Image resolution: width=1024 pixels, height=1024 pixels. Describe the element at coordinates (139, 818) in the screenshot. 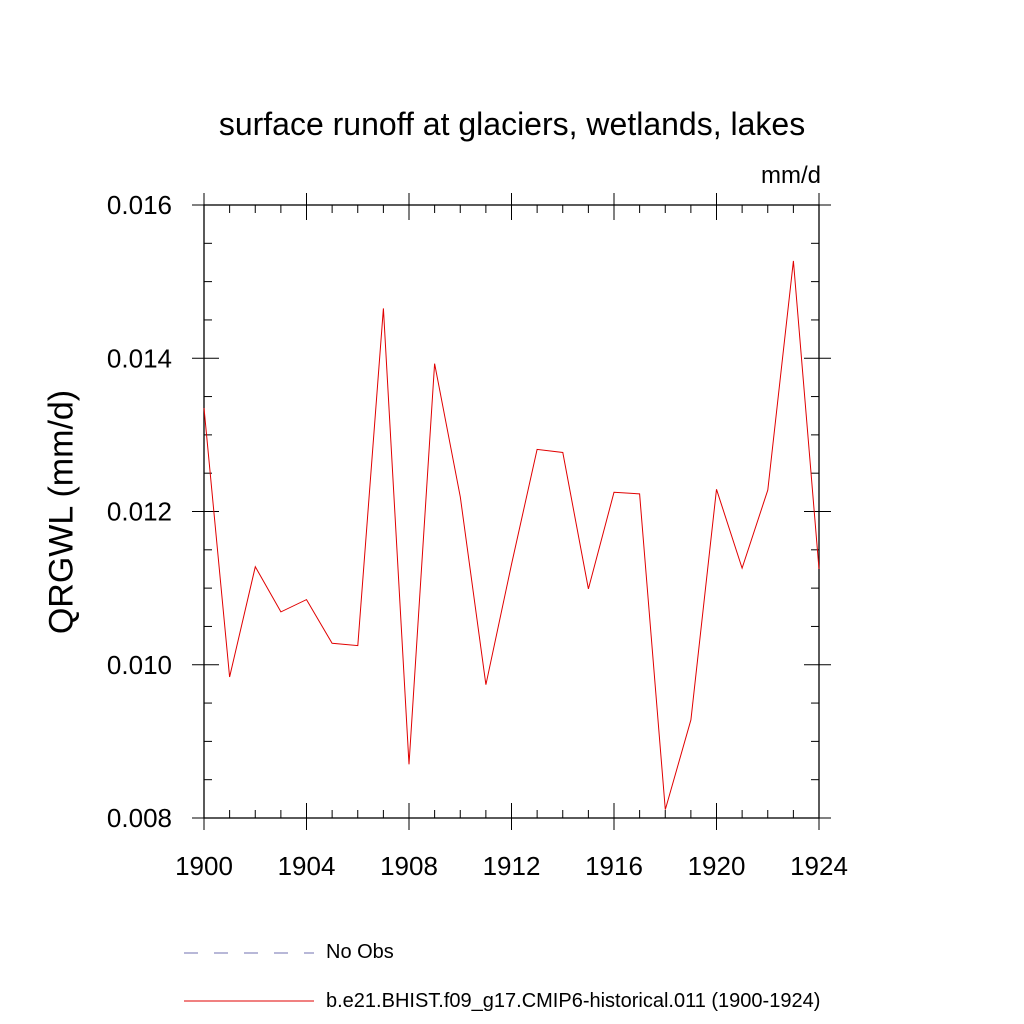

I see `y-tick-label: 0.008` at that location.